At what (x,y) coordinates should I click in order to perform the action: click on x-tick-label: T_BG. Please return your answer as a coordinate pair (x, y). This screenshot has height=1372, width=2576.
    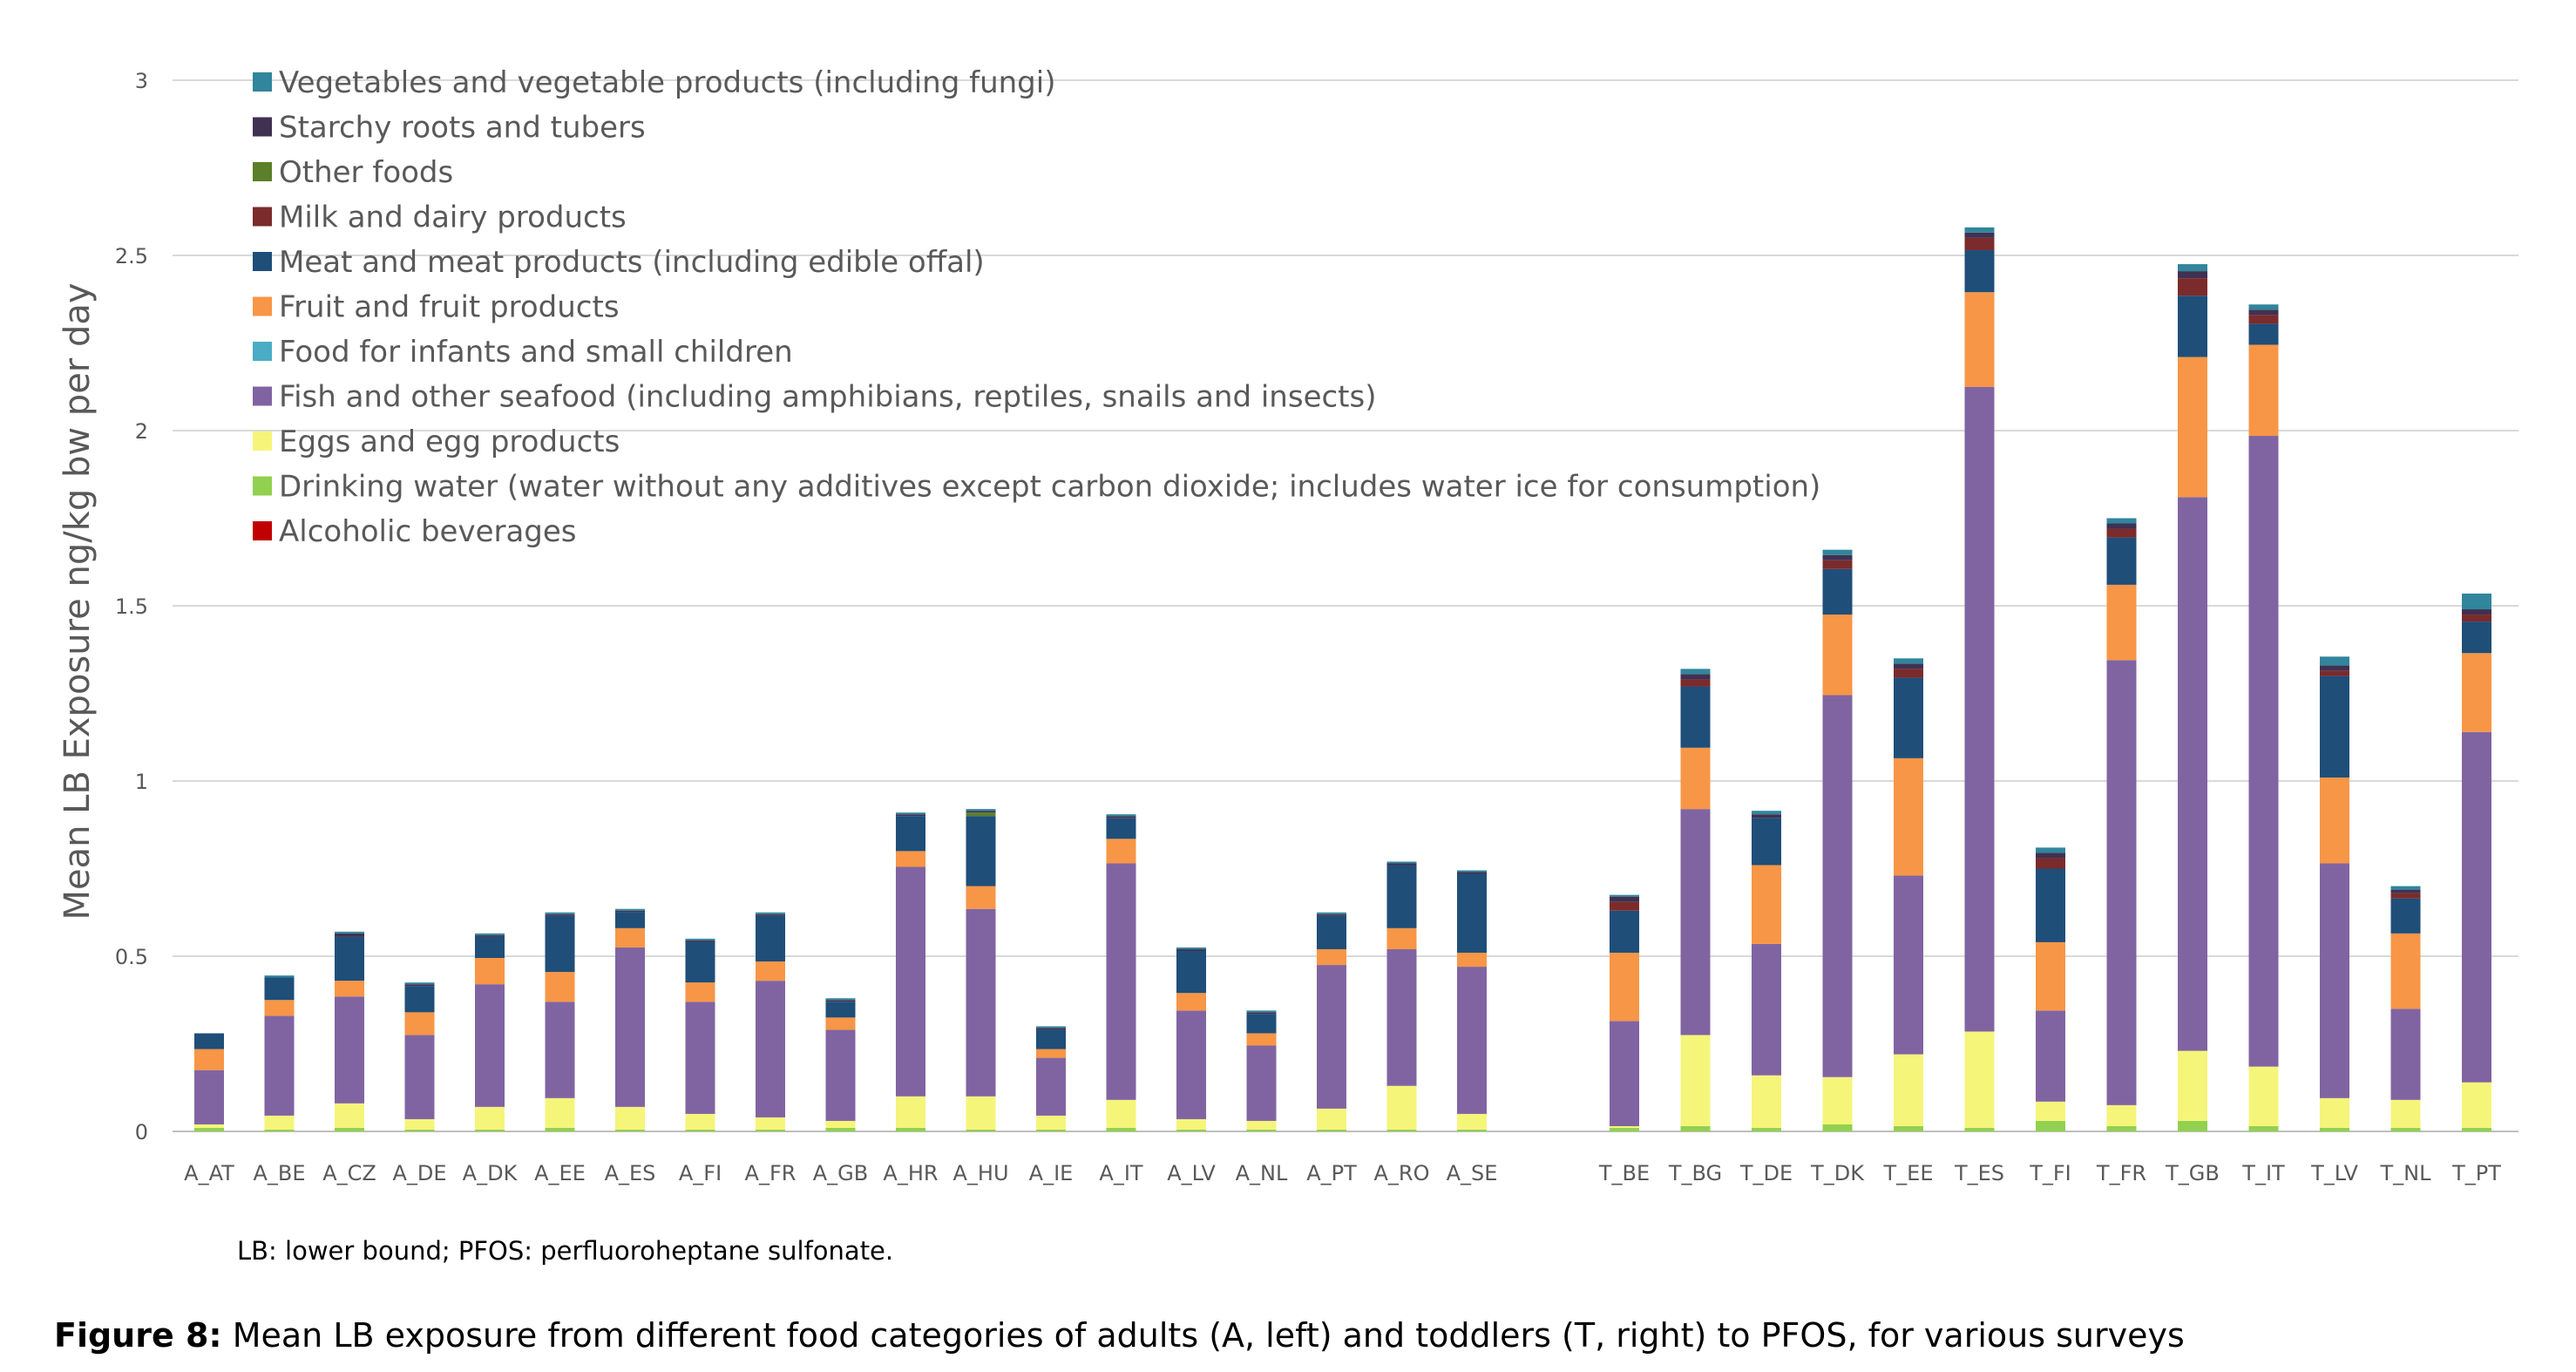
    Looking at the image, I should click on (1695, 1173).